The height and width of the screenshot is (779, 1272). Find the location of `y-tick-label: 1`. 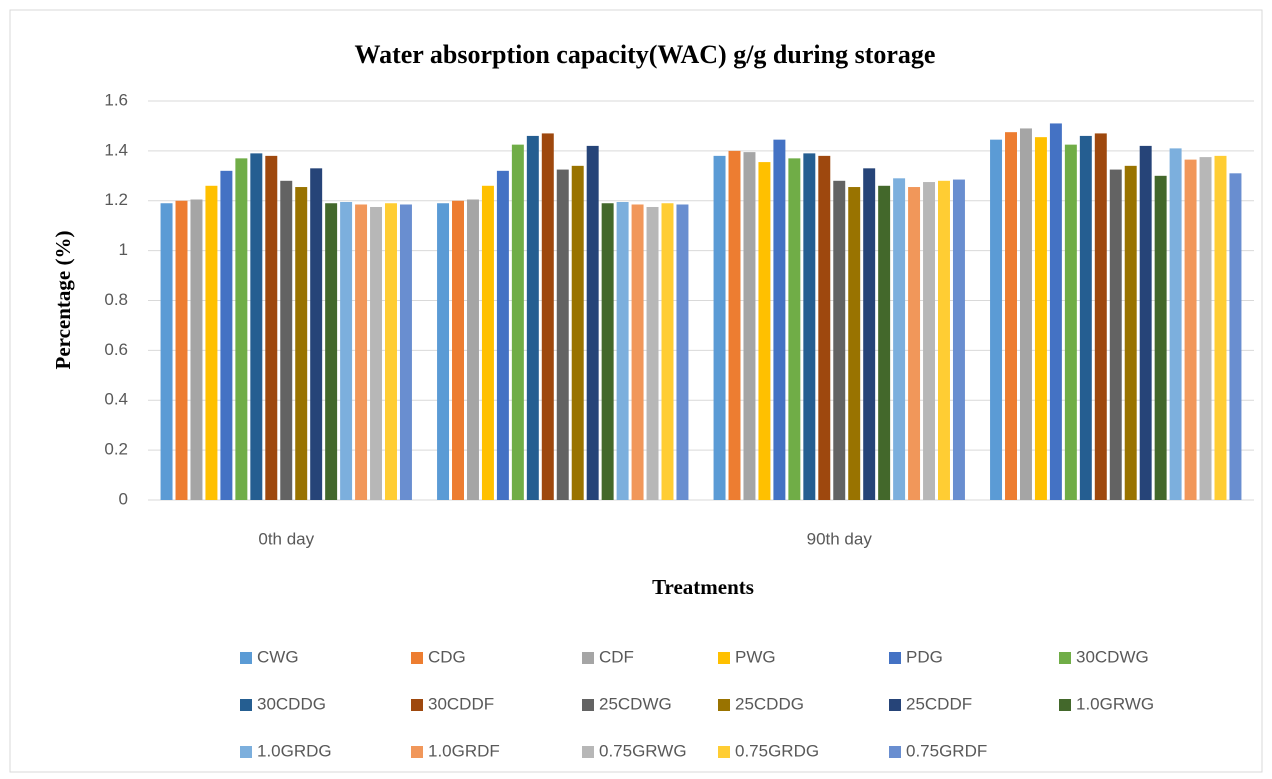

y-tick-label: 1 is located at coordinates (123, 249).